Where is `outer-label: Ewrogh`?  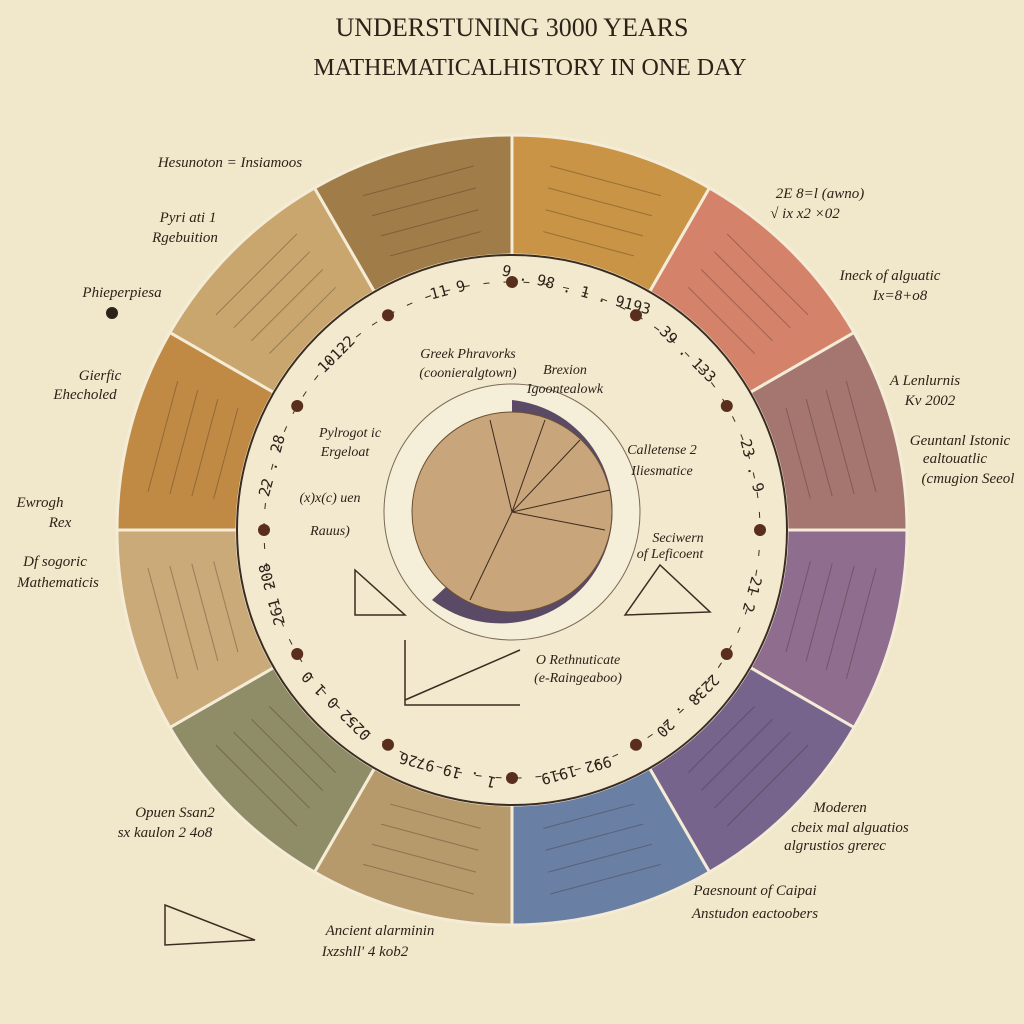
outer-label: Ewrogh is located at coordinates (40, 503).